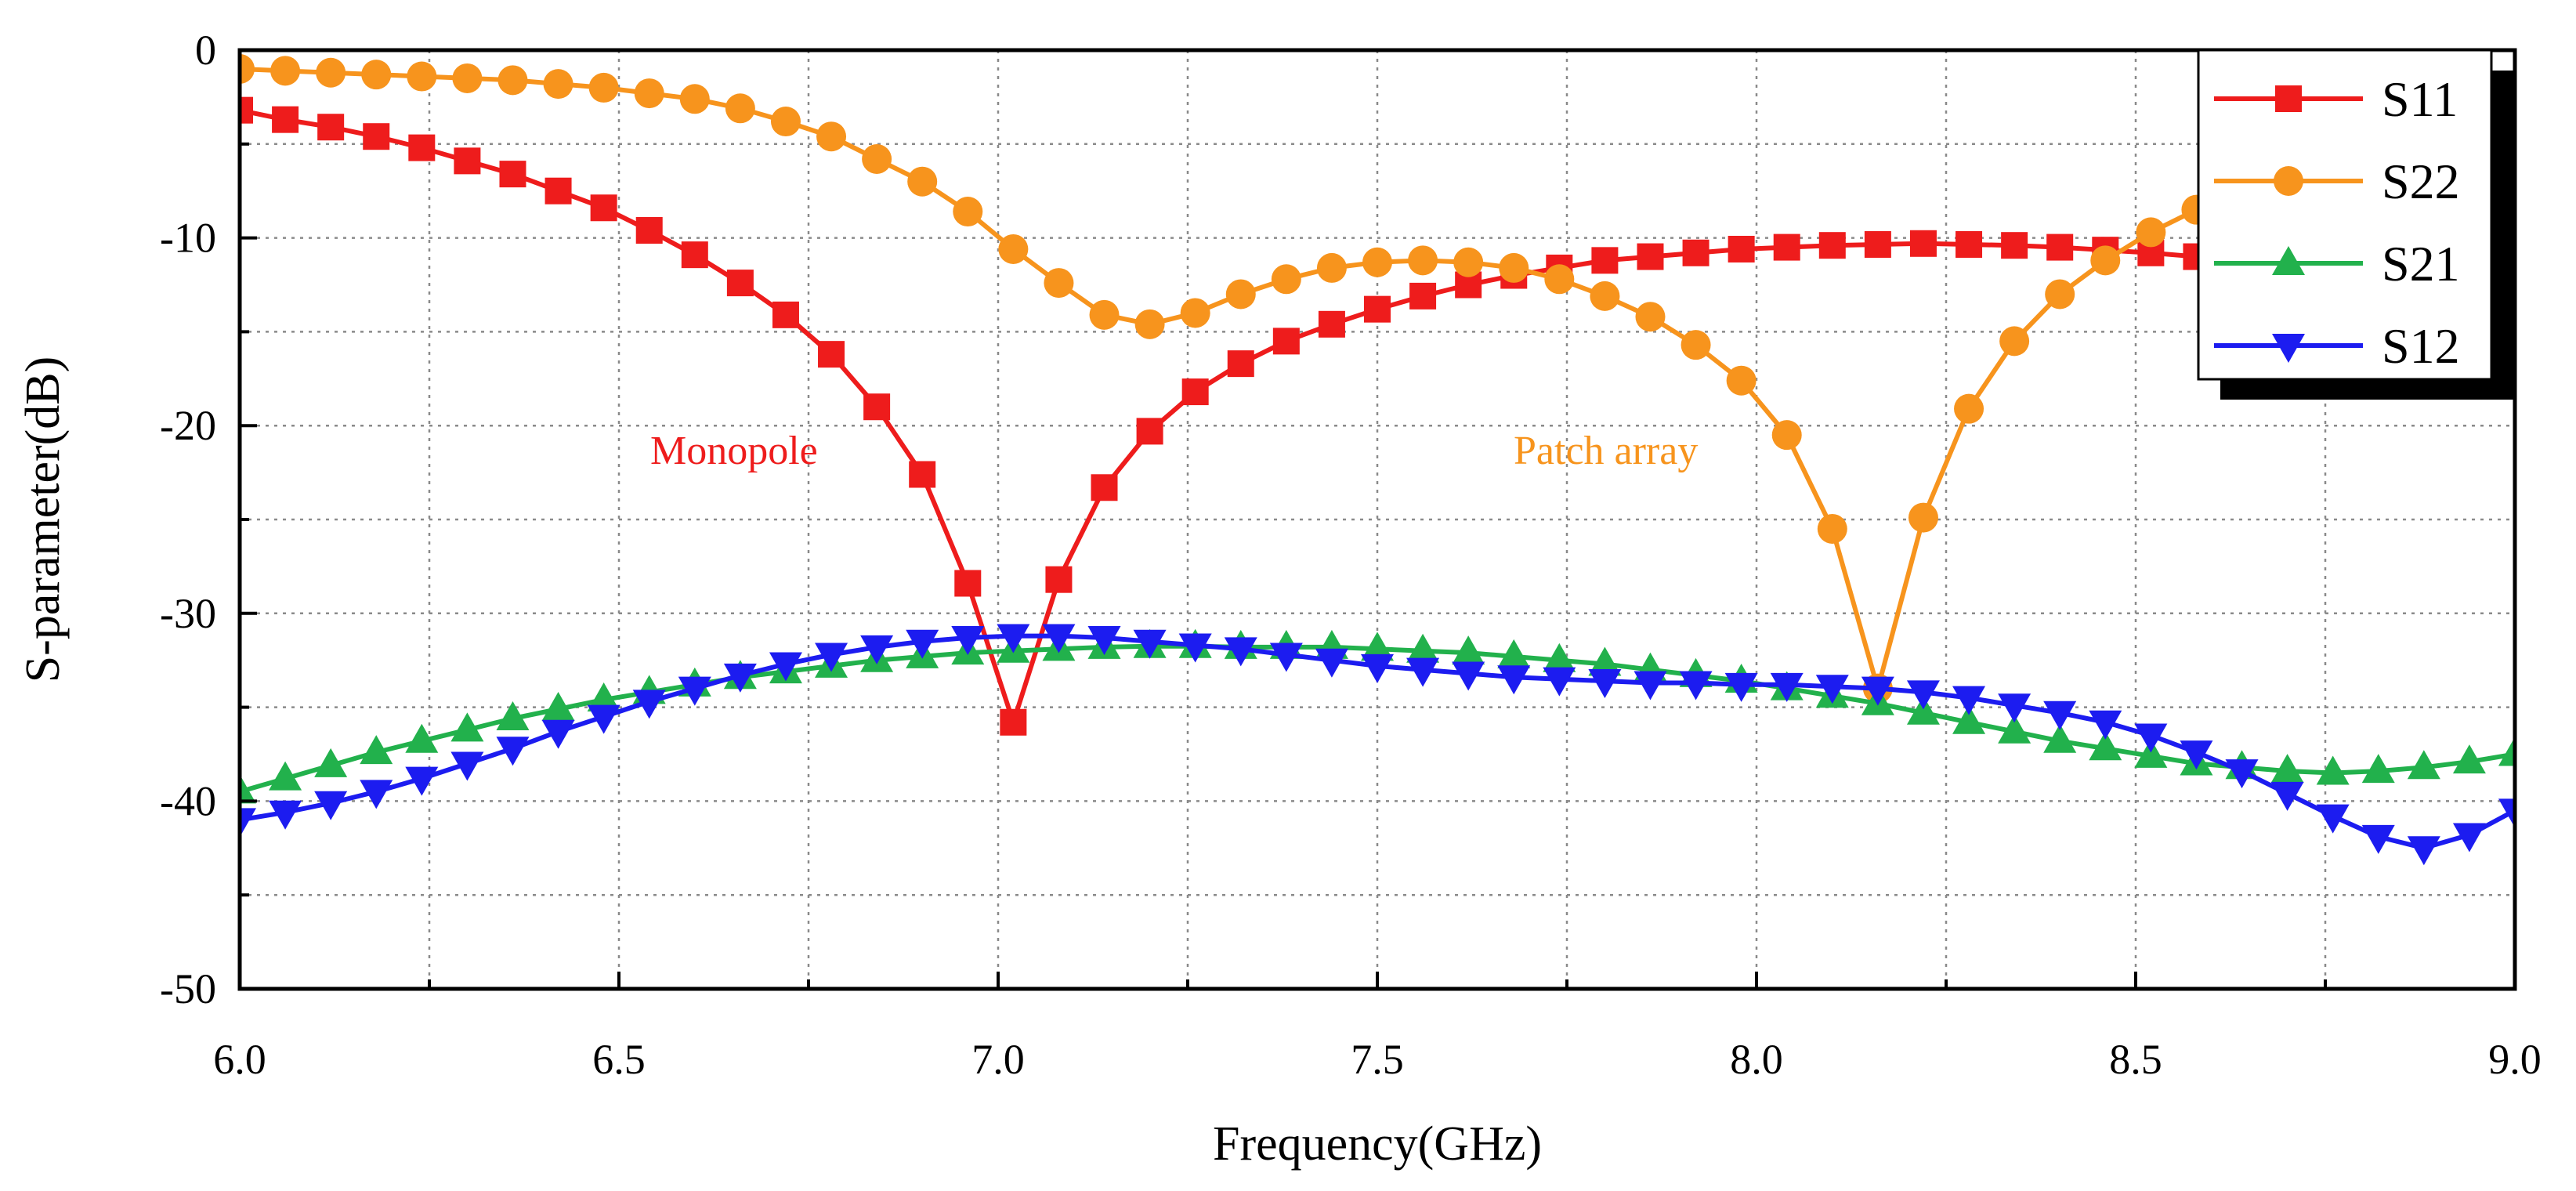  What do you see at coordinates (2337, 182) in the screenshot?
I see `legend-entry-s22: S22` at bounding box center [2337, 182].